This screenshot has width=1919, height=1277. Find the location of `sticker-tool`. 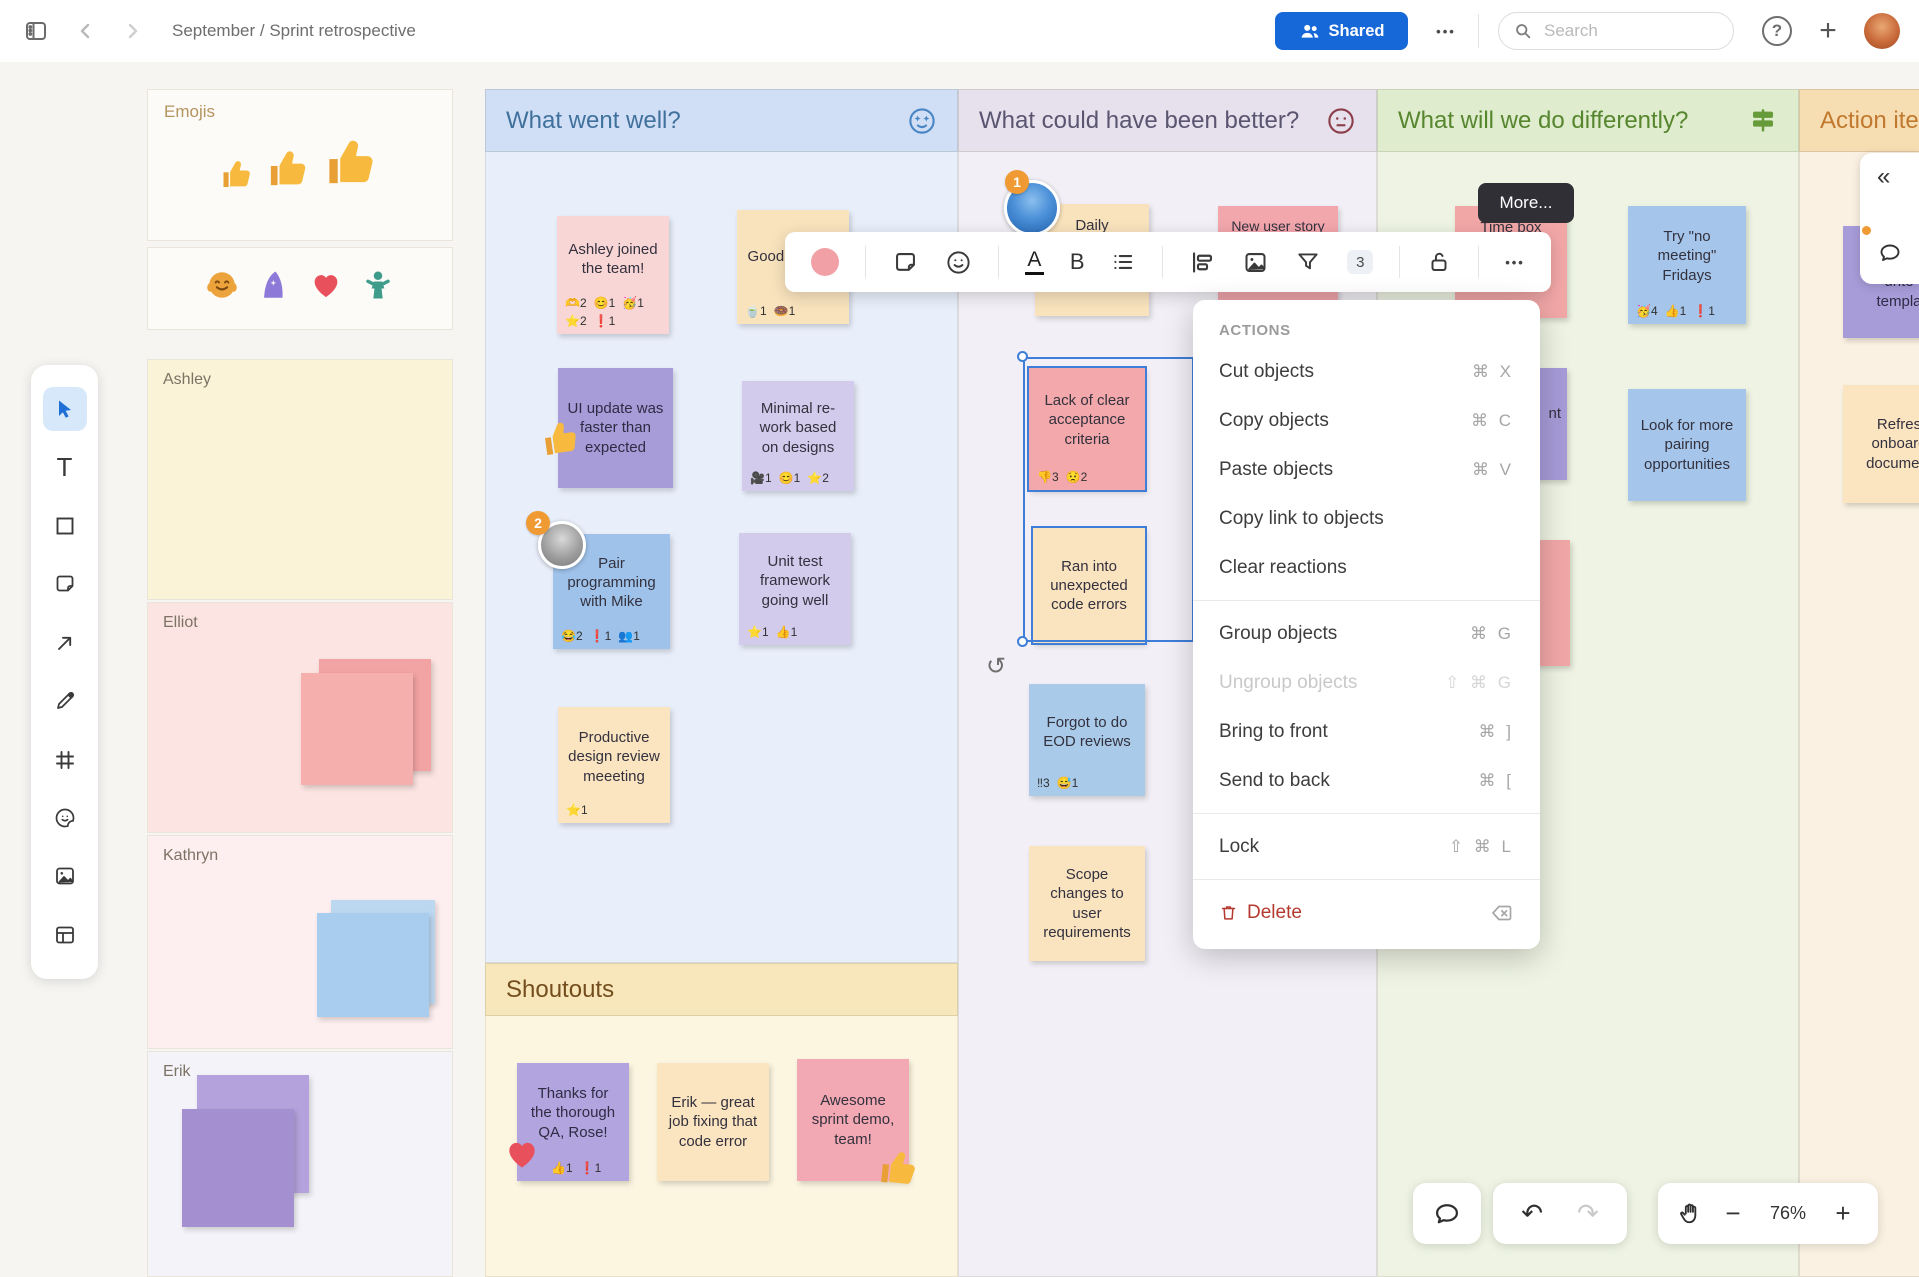

sticker-tool is located at coordinates (65, 818).